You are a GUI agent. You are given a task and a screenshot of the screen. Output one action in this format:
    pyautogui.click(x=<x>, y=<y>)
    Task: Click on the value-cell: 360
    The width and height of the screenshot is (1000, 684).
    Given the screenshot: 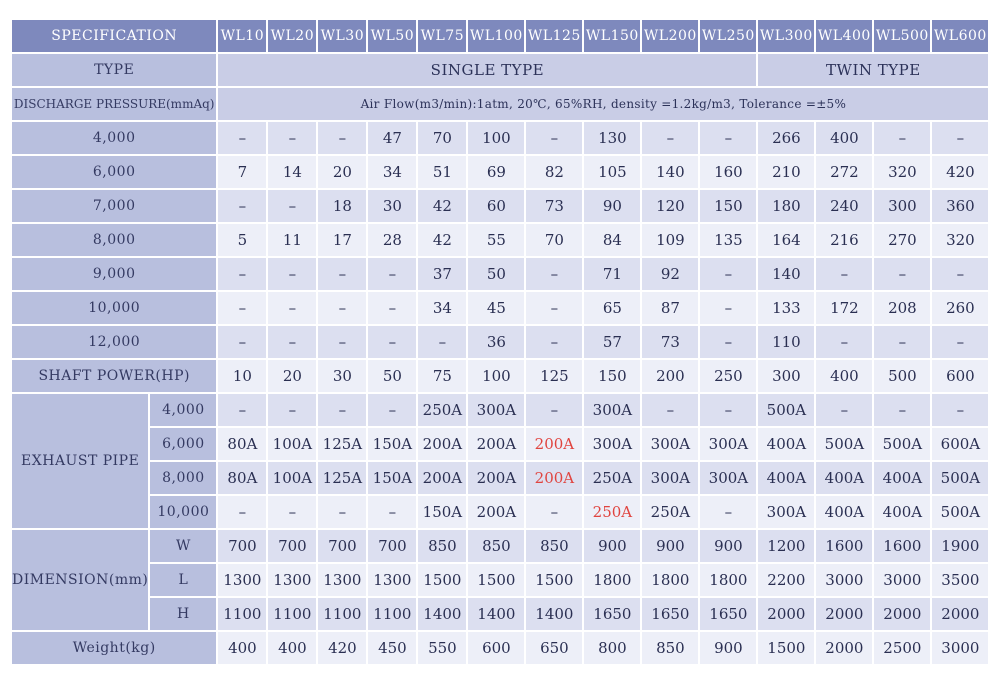 What is the action you would take?
    pyautogui.click(x=960, y=206)
    